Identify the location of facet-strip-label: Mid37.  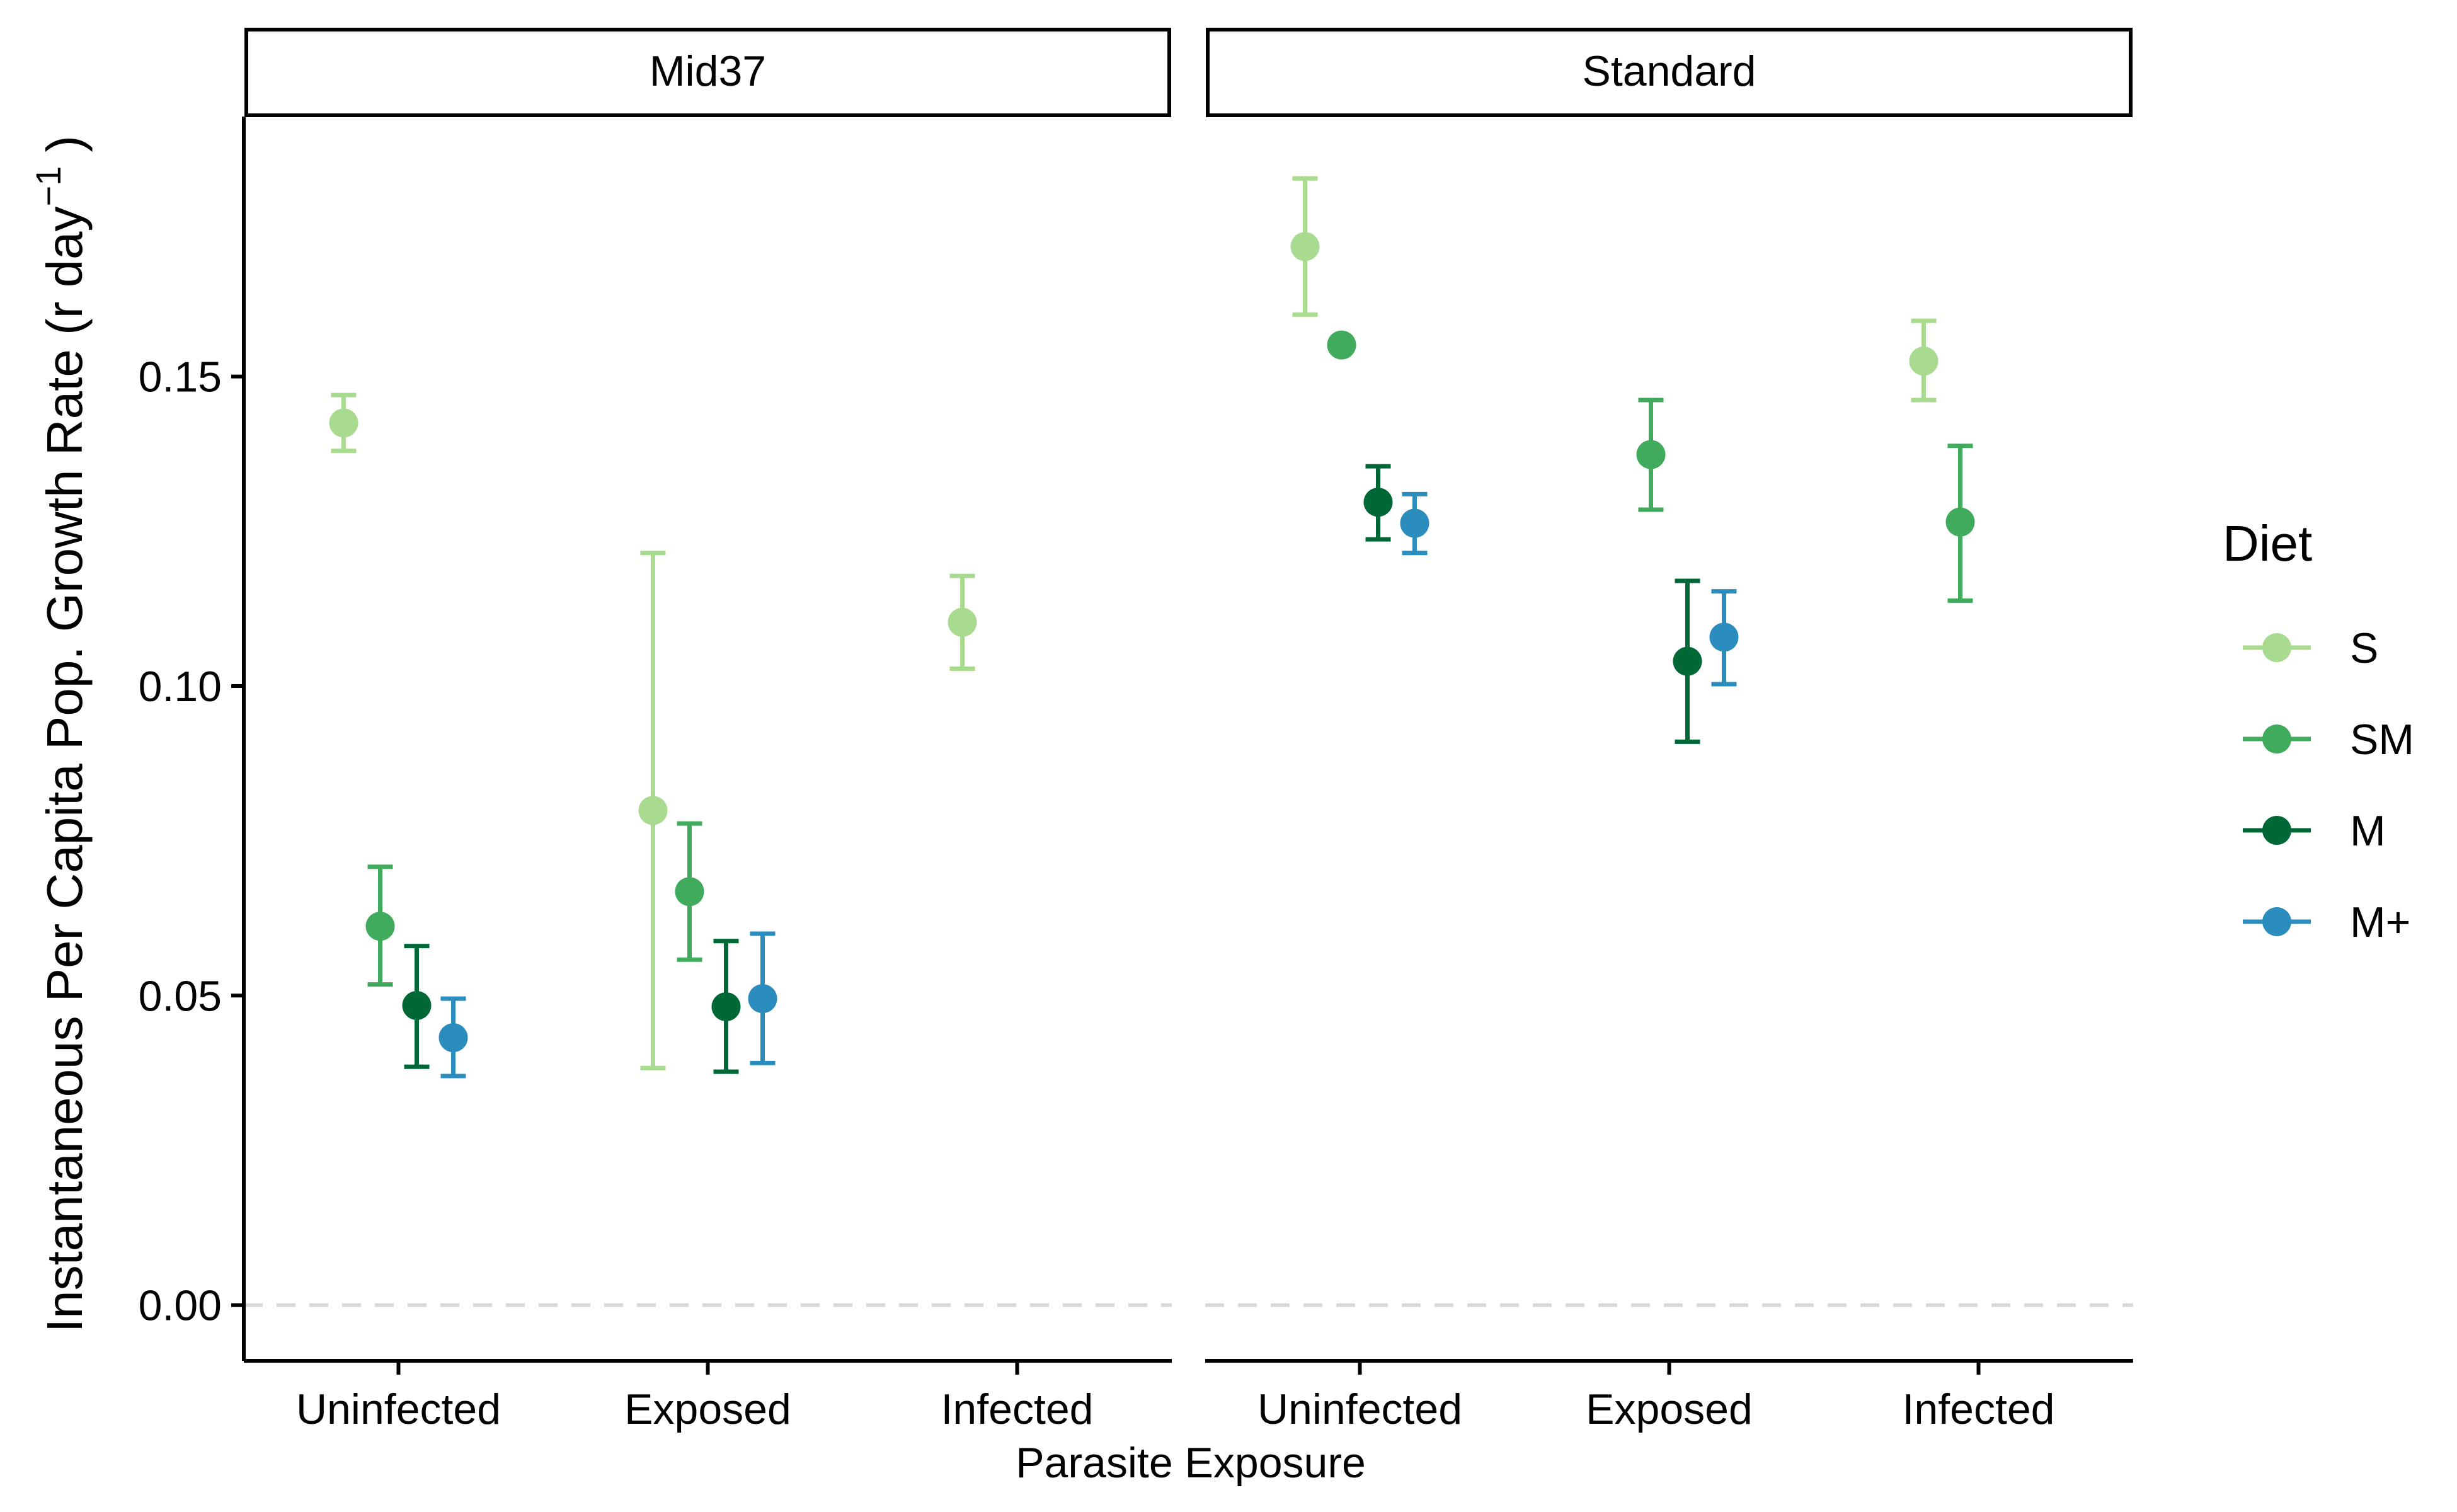
(708, 71).